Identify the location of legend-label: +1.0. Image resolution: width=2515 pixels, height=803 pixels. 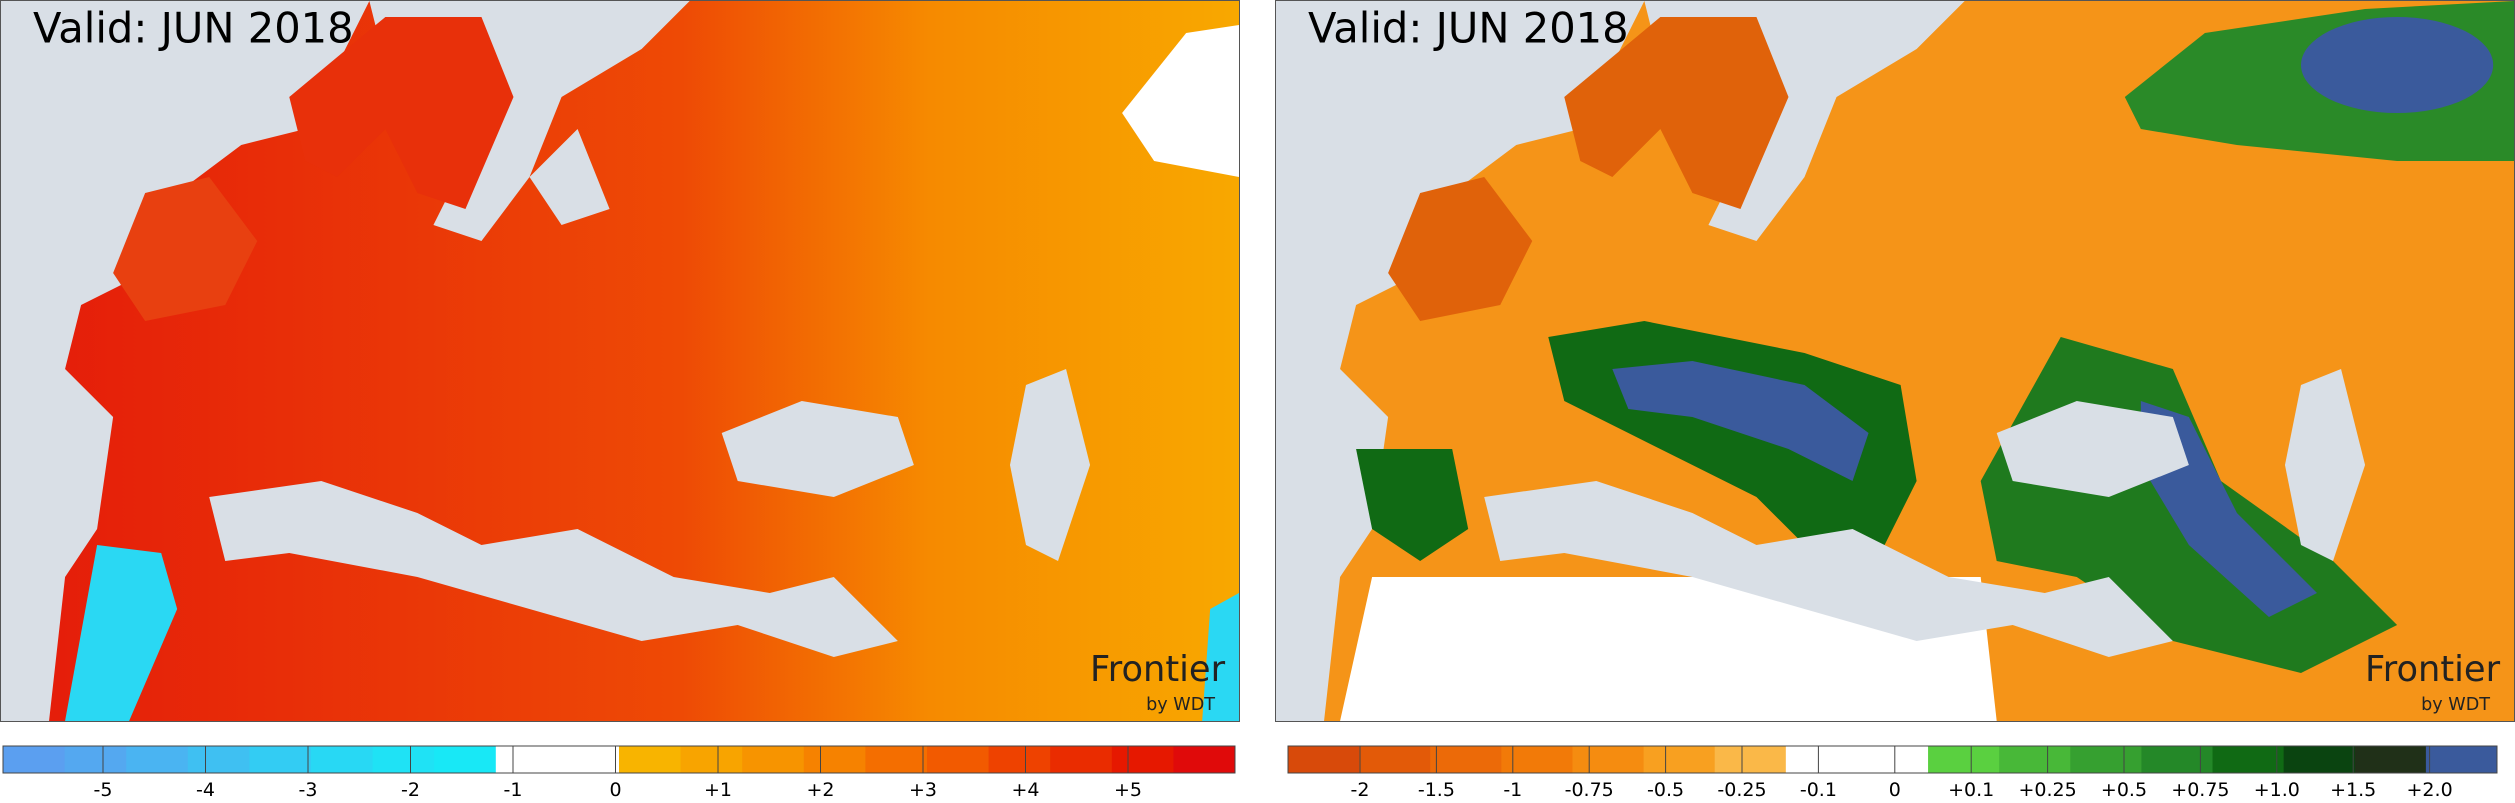
(2277, 790).